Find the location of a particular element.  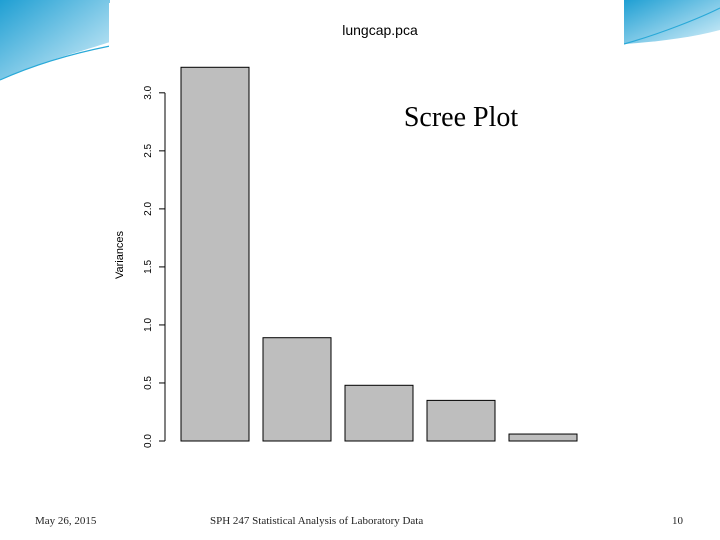

y-tick-label: 3.0 is located at coordinates (148, 92).